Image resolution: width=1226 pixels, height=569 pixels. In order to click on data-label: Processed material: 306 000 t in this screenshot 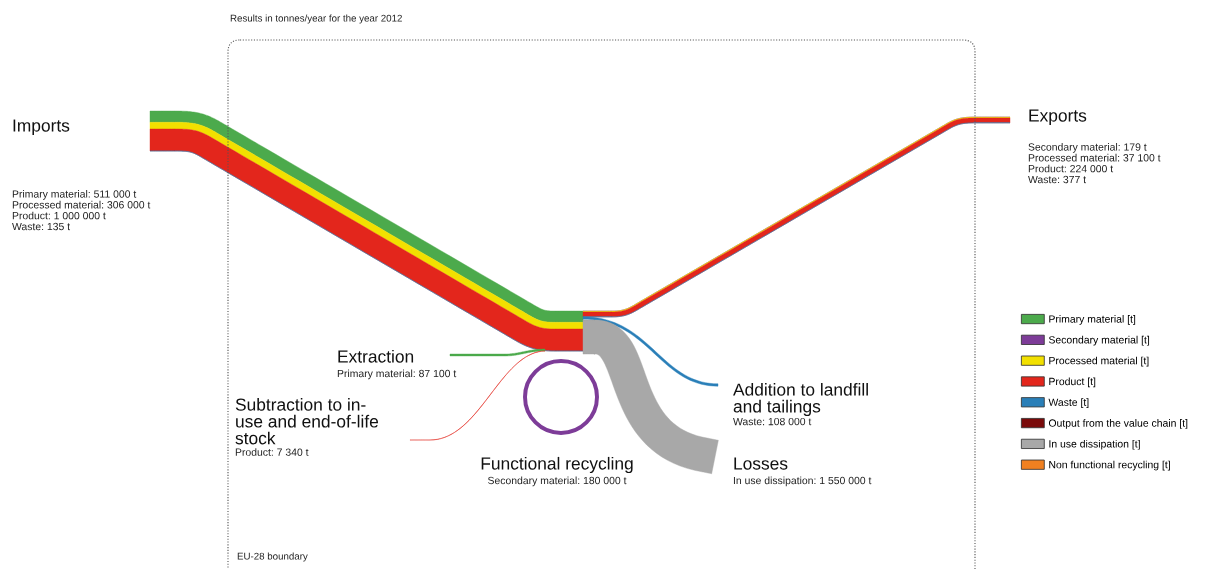, I will do `click(81, 204)`.